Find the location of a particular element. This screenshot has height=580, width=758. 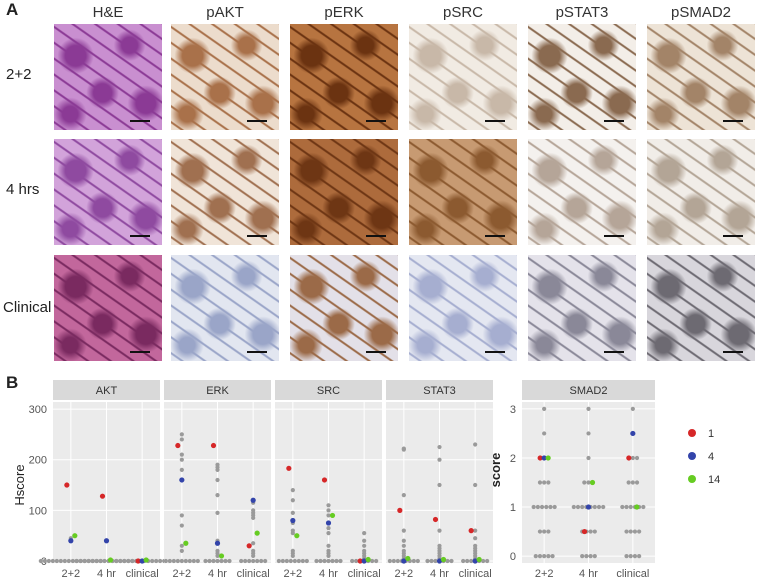

column-header-5: pSMAD2 is located at coordinates (701, 12).